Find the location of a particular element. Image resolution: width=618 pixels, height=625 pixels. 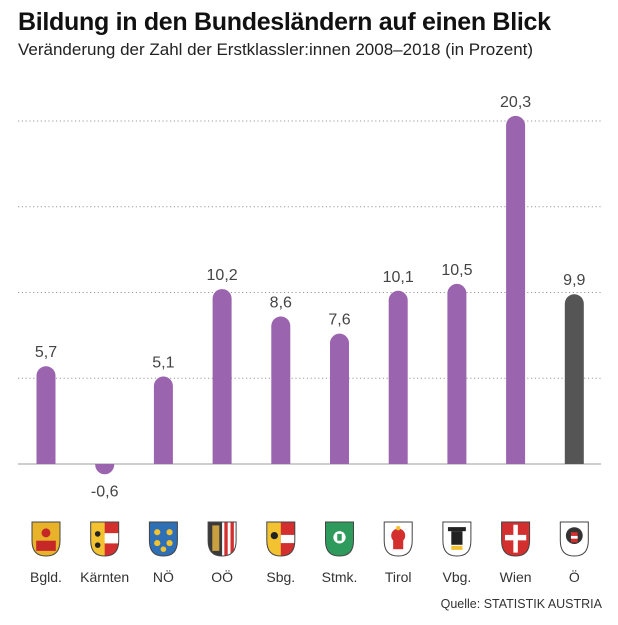

bar-wien is located at coordinates (516, 289).